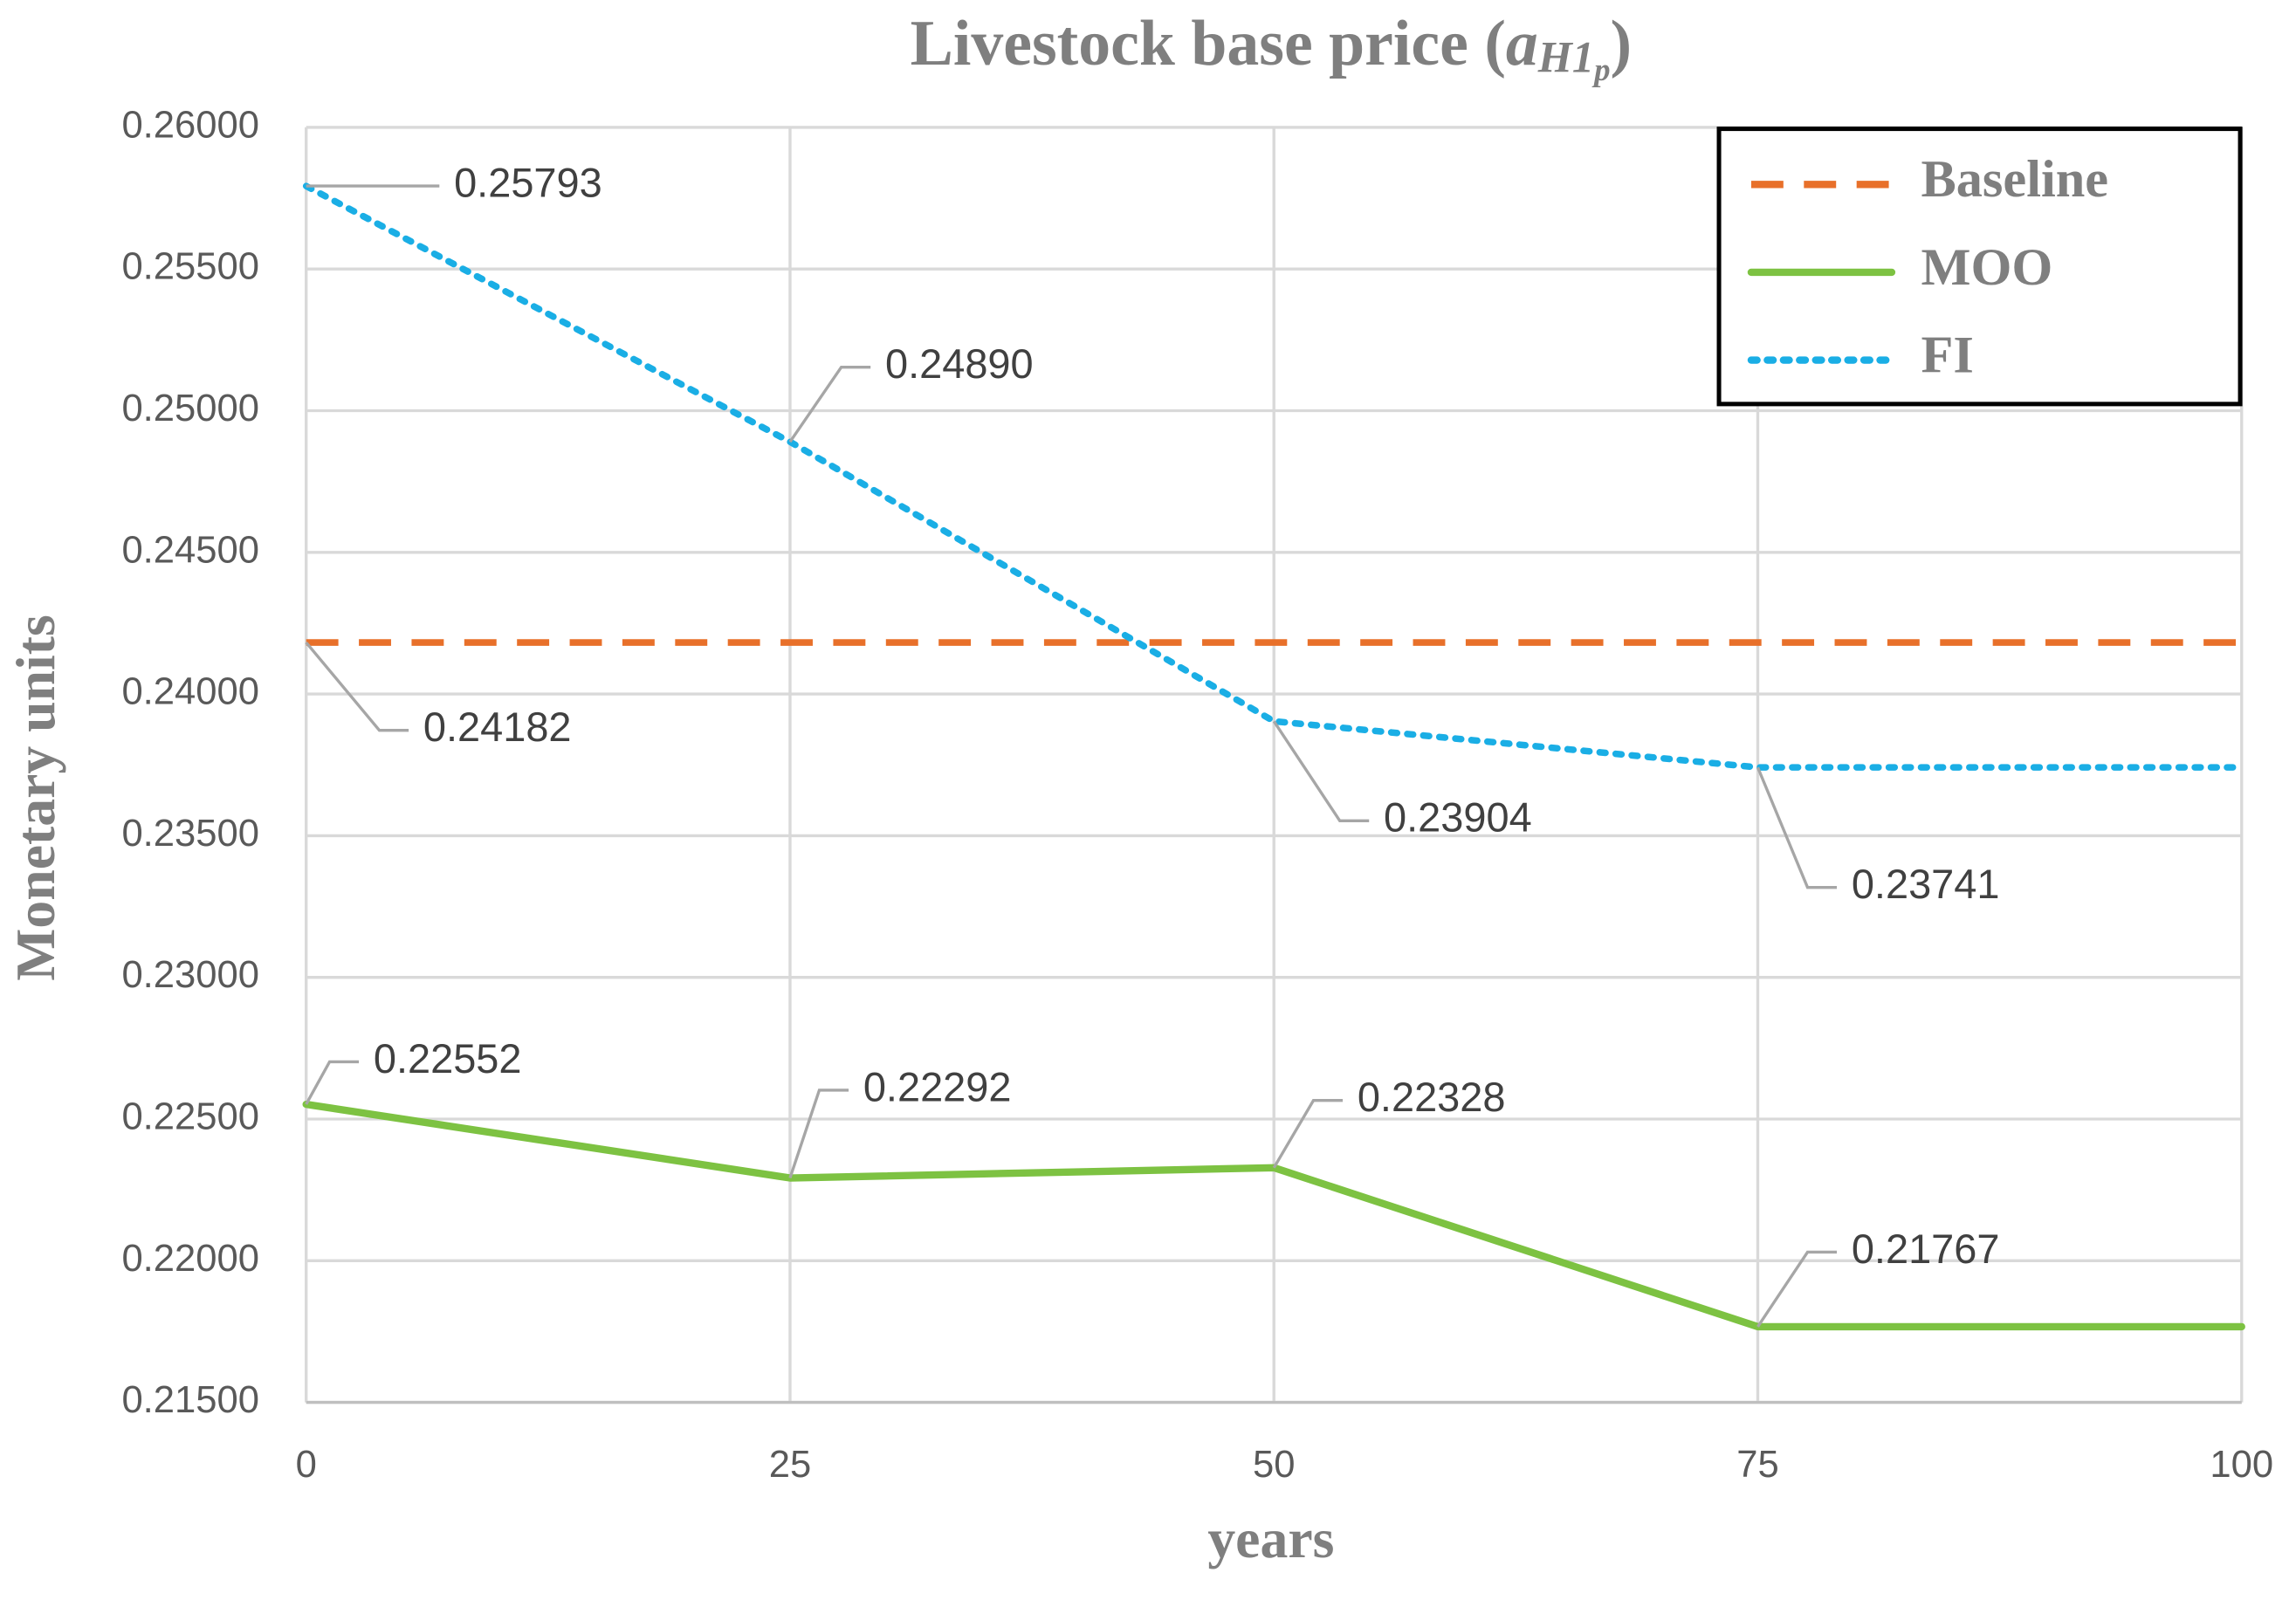 This screenshot has height=1600, width=2296. Describe the element at coordinates (306, 1465) in the screenshot. I see `x-tick-label: 0` at that location.